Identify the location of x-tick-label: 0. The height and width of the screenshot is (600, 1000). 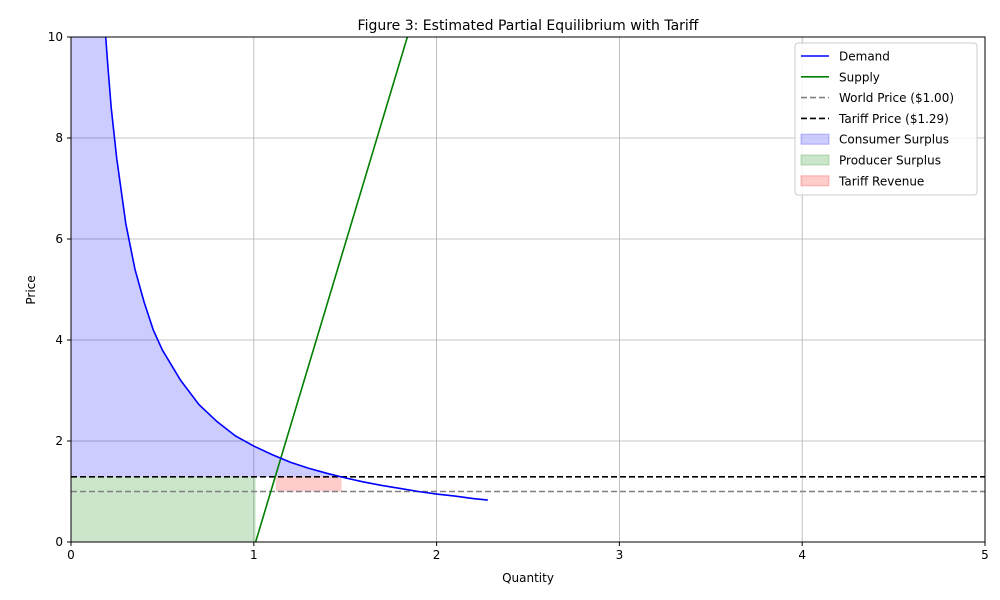
(71, 555).